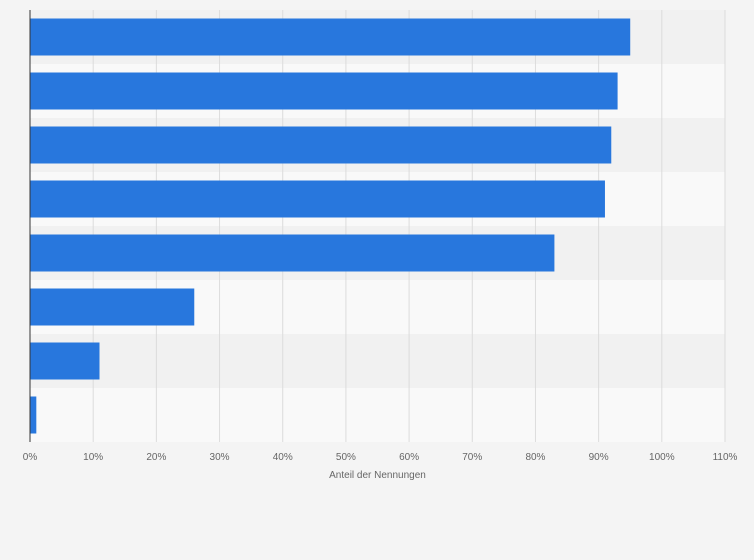  What do you see at coordinates (93, 457) in the screenshot?
I see `x-tick-label: 10%` at bounding box center [93, 457].